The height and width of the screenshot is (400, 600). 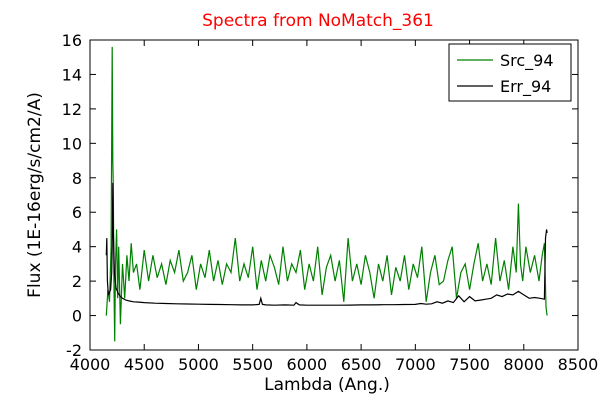 What do you see at coordinates (252, 364) in the screenshot?
I see `x-tick-label: 5500` at bounding box center [252, 364].